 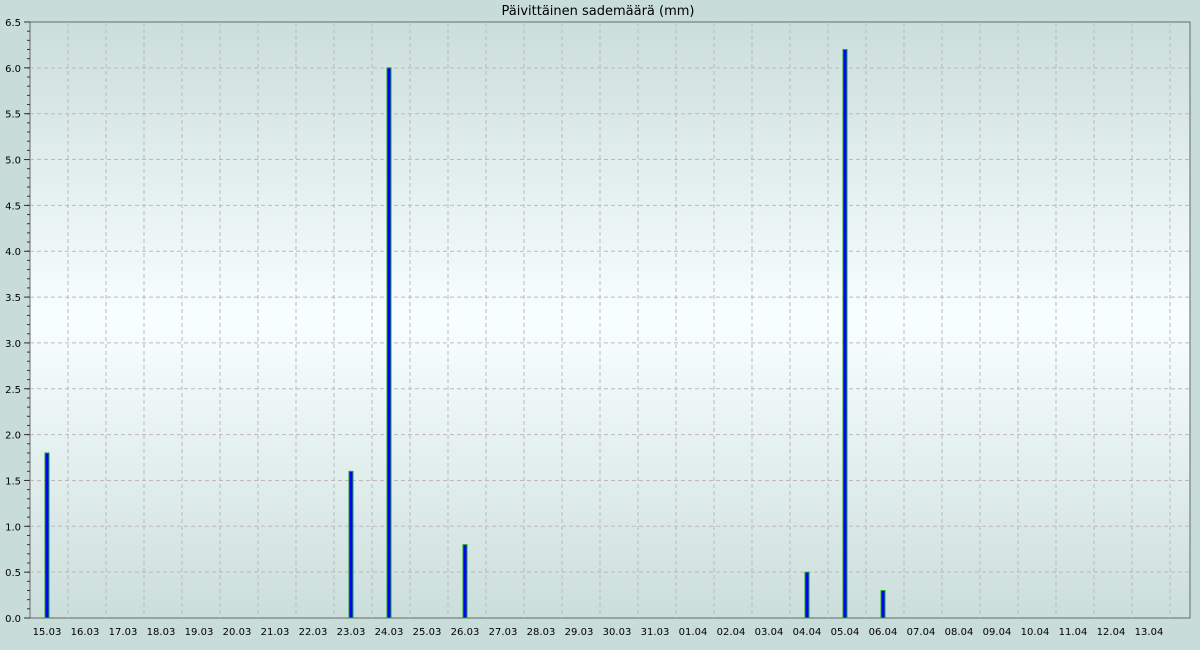 What do you see at coordinates (807, 632) in the screenshot?
I see `x-tick-label: 04.04` at bounding box center [807, 632].